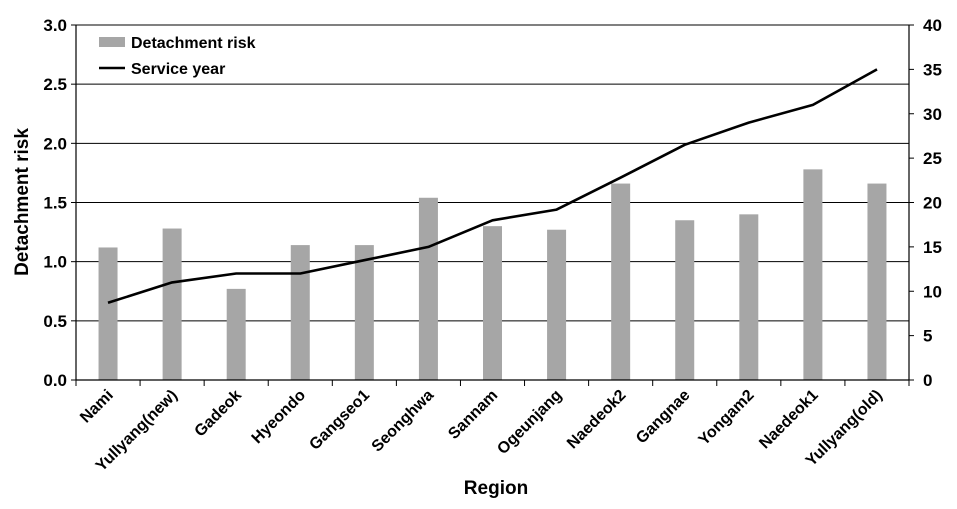 This screenshot has width=957, height=509. Describe the element at coordinates (219, 414) in the screenshot. I see `category-label: Gadeok` at that location.